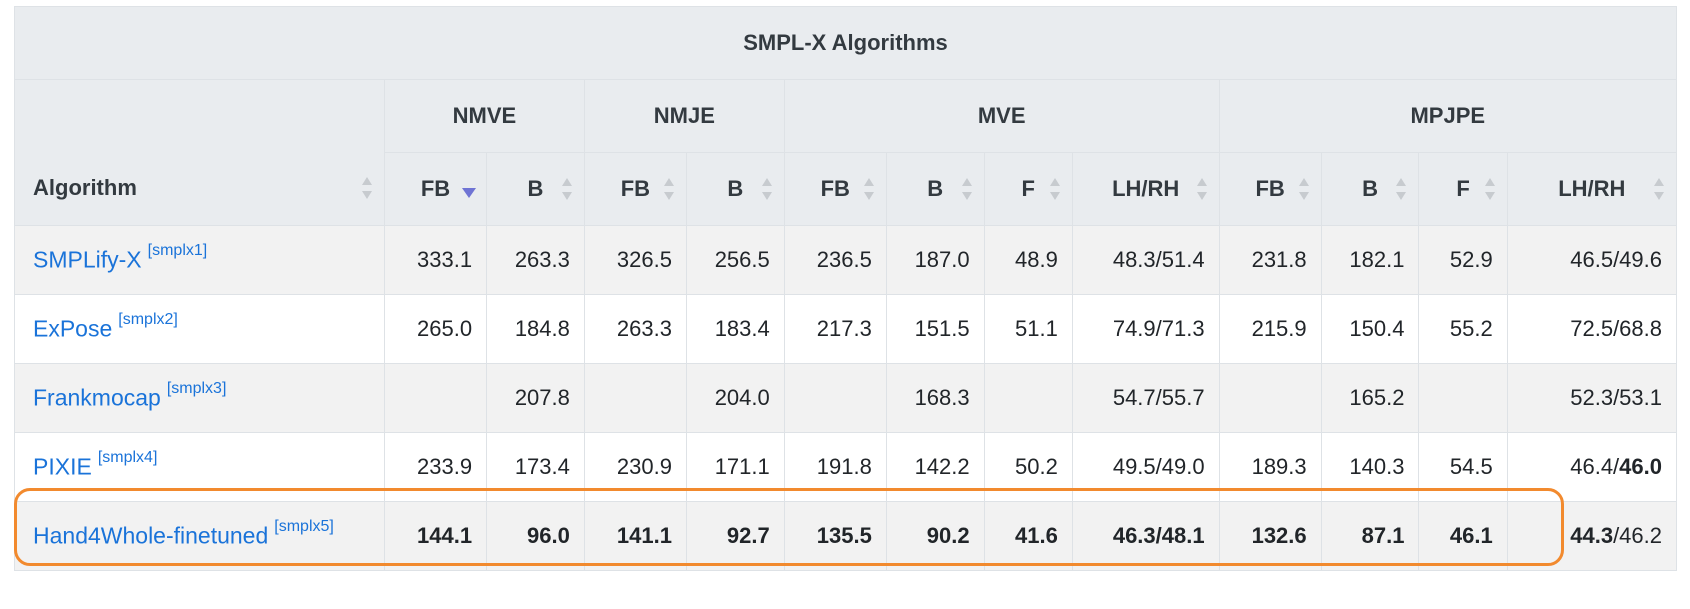 The height and width of the screenshot is (609, 1690). Describe the element at coordinates (835, 536) in the screenshot. I see `table-cell: 135.5` at that location.